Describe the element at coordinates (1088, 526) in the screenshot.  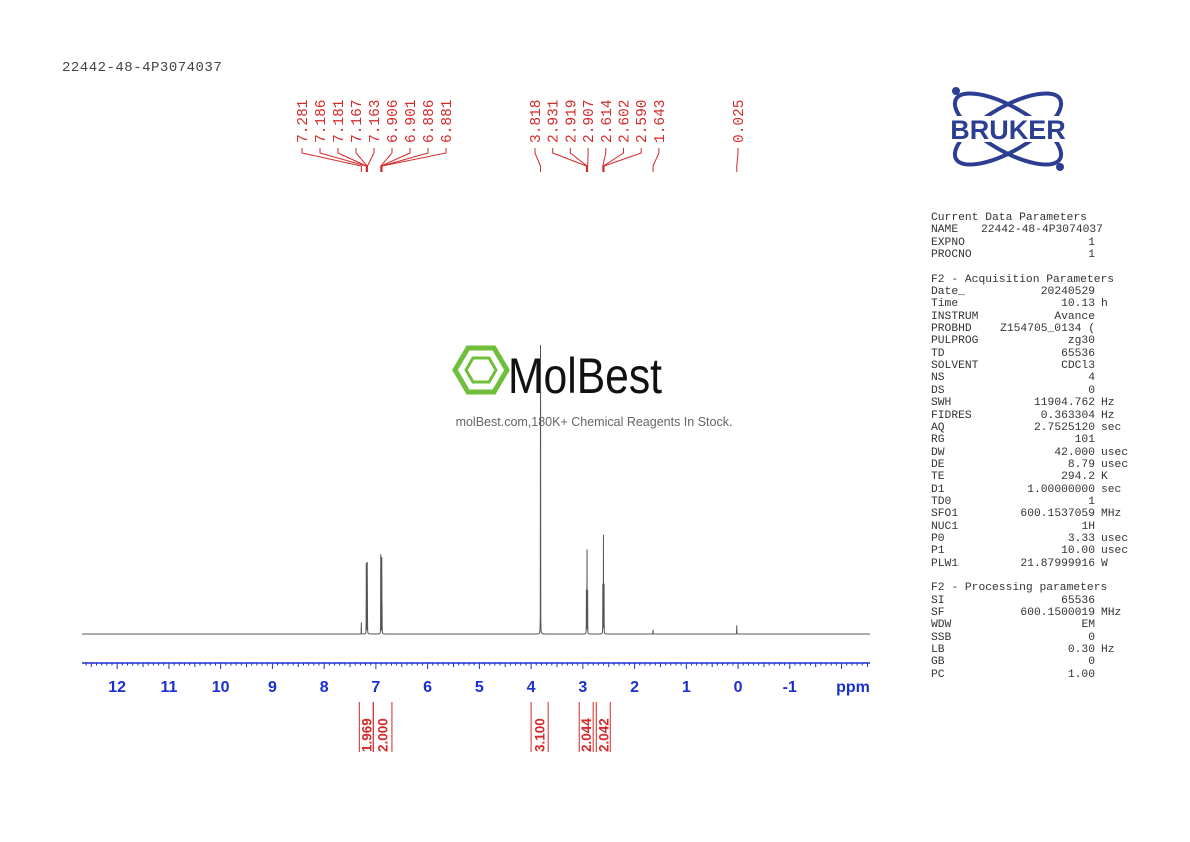
I see `parameter-value: 1H` at that location.